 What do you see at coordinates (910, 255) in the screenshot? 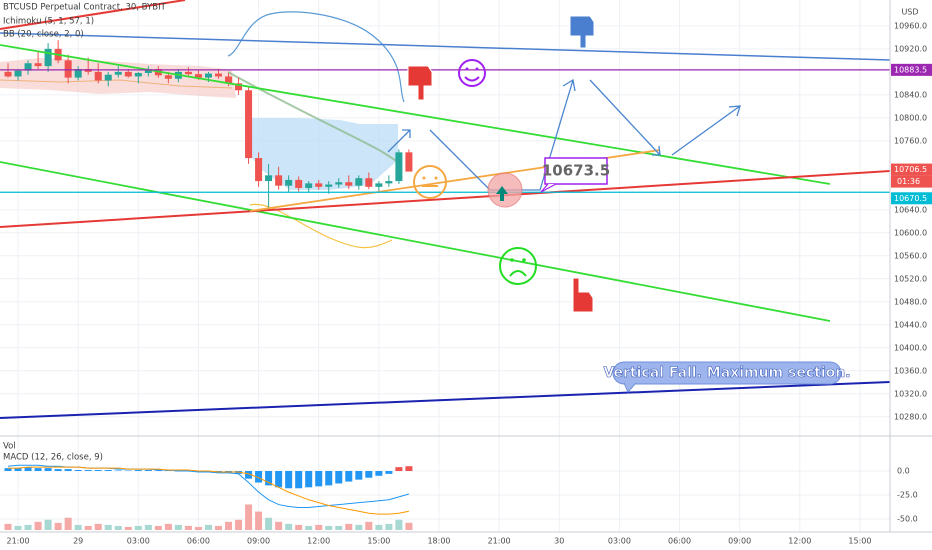
I see `y-tick-label: 10560.0` at bounding box center [910, 255].